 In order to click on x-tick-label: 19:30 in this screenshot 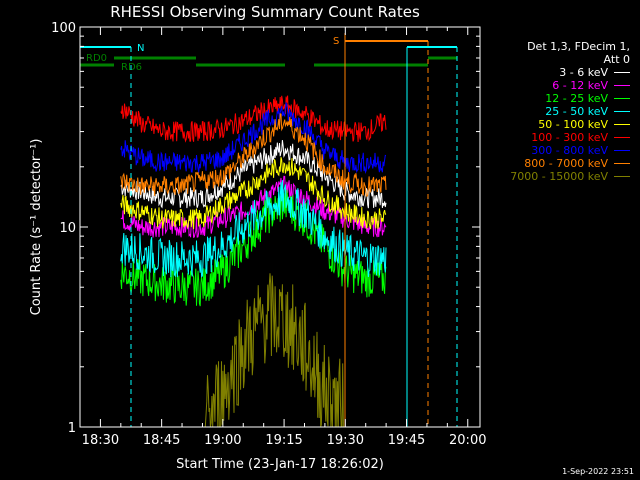, I will do `click(345, 440)`.